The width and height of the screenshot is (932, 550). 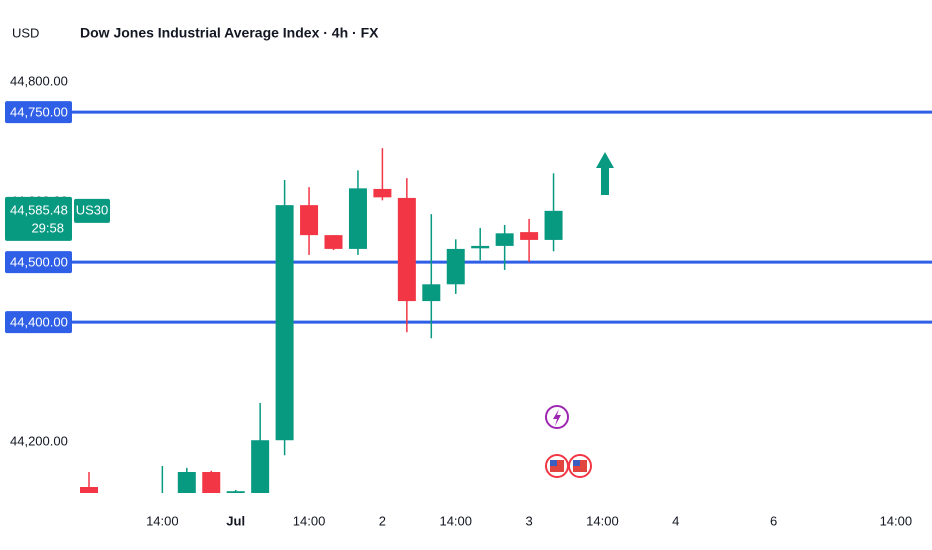 I want to click on price-label: 44,750.00, so click(x=39, y=112).